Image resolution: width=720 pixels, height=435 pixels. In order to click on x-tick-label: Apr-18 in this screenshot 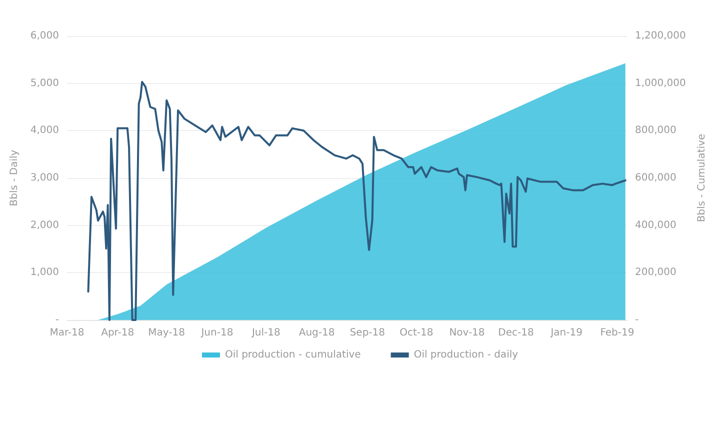, I will do `click(117, 333)`.